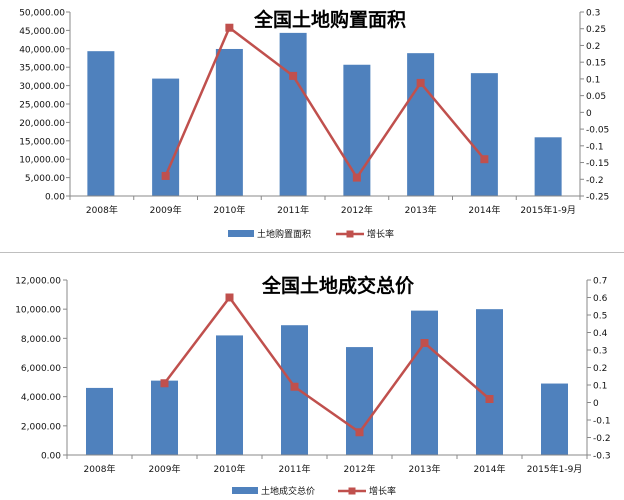  I want to click on right-tick-label: 0.7, so click(600, 282).